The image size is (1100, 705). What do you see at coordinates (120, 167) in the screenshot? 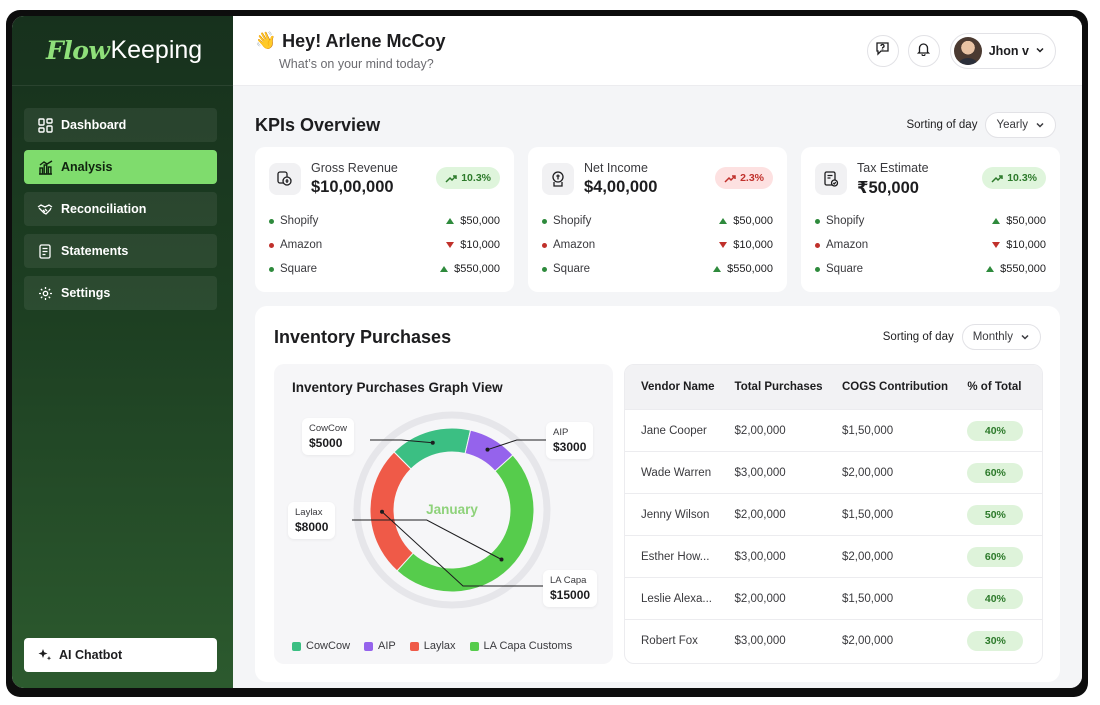
I see `sidebar-item-analysis: Analysis` at bounding box center [120, 167].